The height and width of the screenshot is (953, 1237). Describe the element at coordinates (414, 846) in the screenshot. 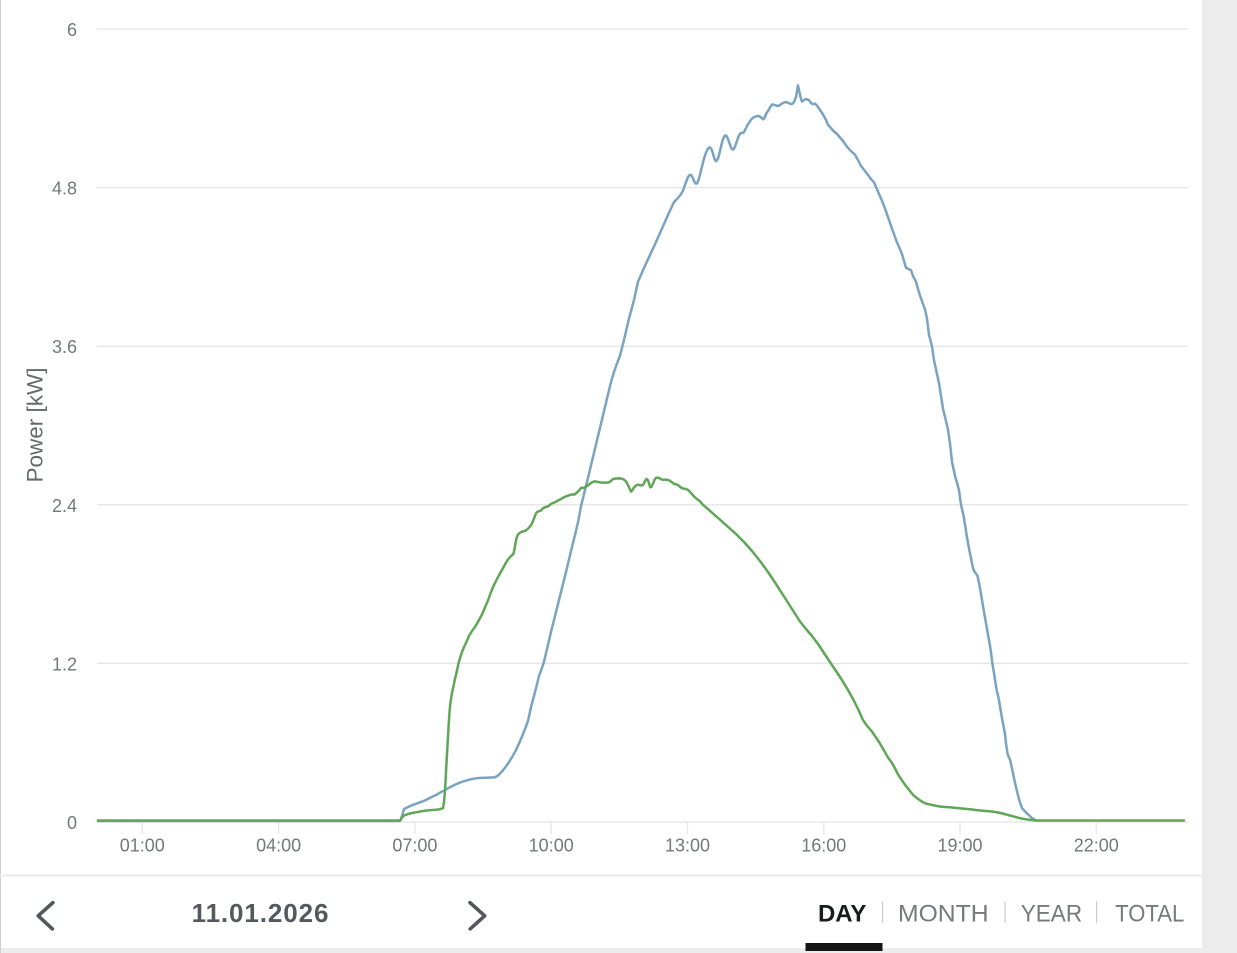

I see `svg-text: 07:00` at that location.